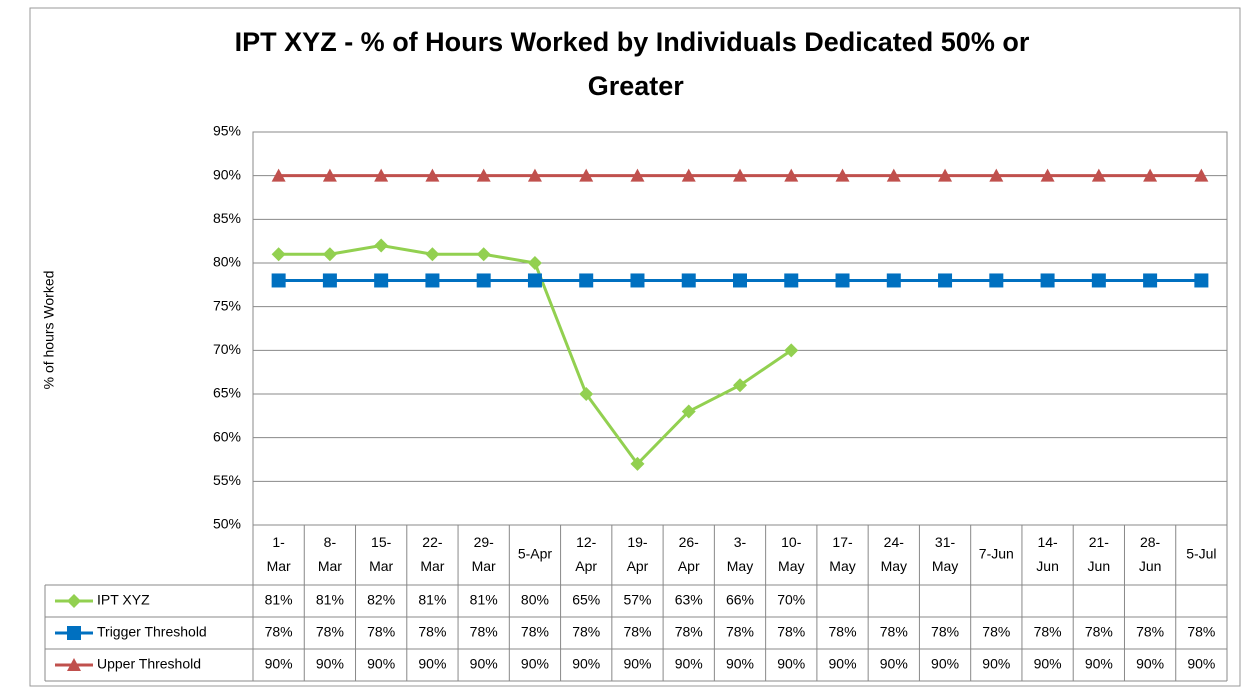  I want to click on x-tick-label: 1-Mar, so click(279, 554).